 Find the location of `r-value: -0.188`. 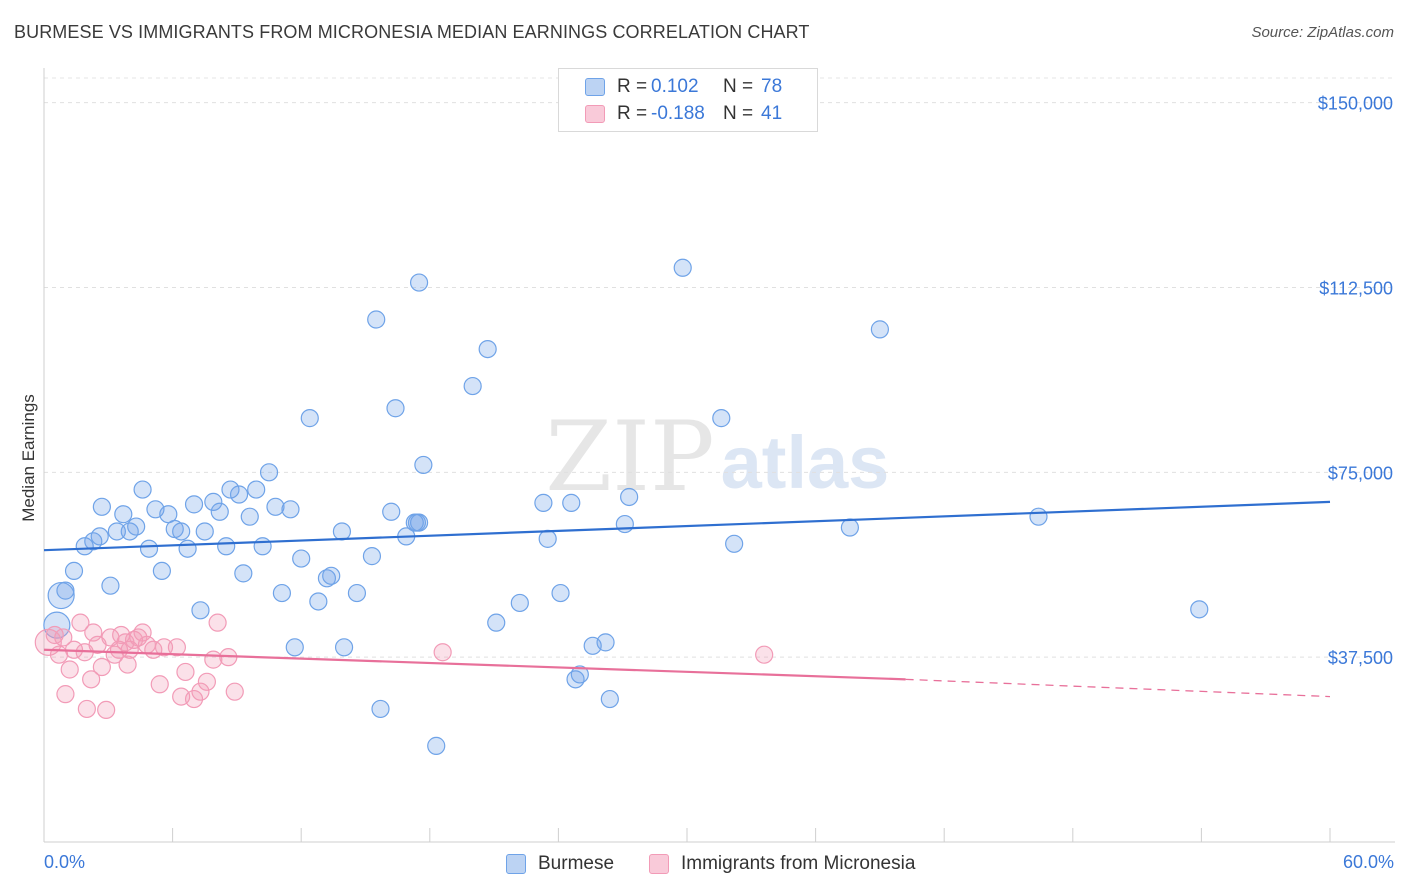

r-value: -0.188 is located at coordinates (678, 113).